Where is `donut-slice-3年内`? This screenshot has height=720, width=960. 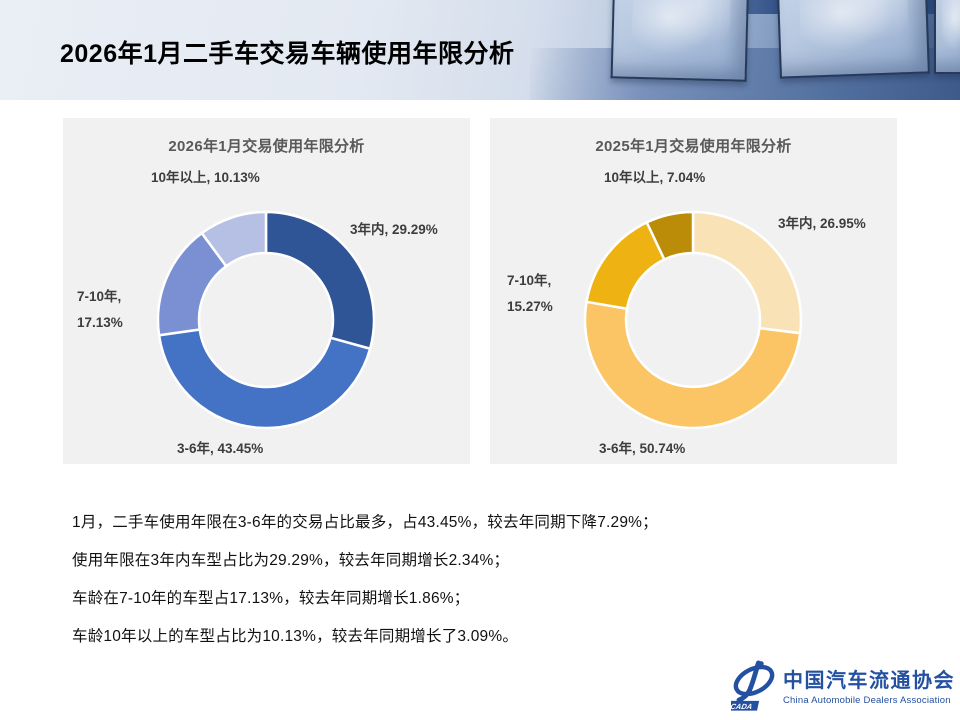 donut-slice-3年内 is located at coordinates (747, 272).